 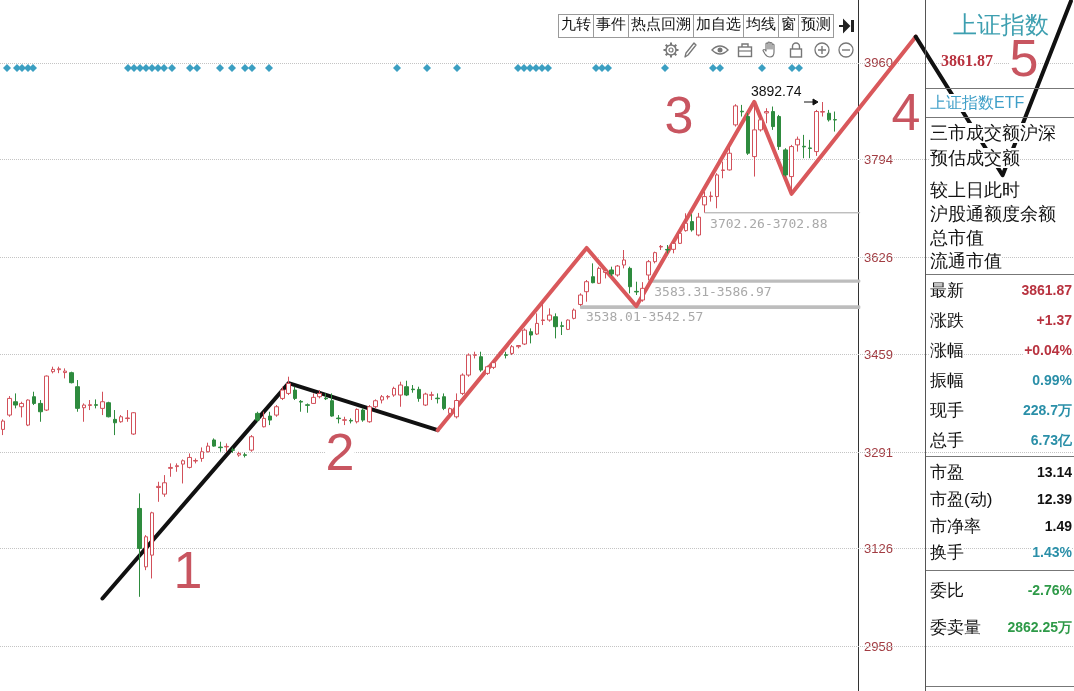 What do you see at coordinates (967, 60) in the screenshot?
I see `text: 3861.87` at bounding box center [967, 60].